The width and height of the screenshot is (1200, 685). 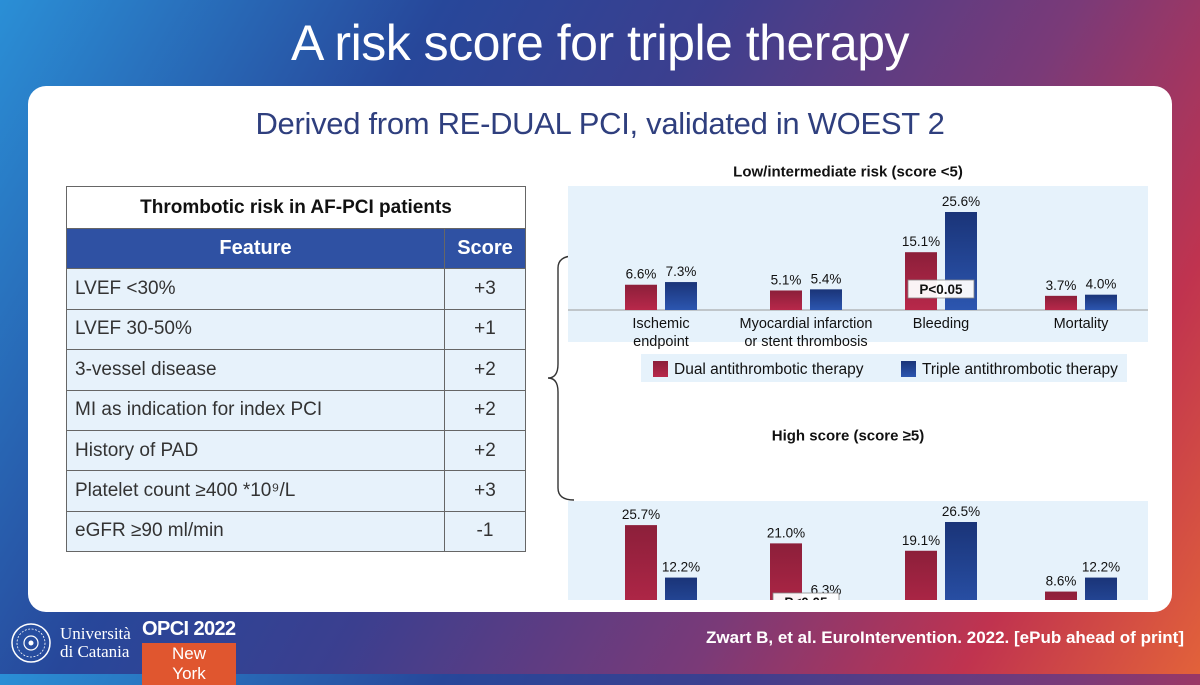 What do you see at coordinates (1061, 581) in the screenshot?
I see `data-label: 8.6%` at bounding box center [1061, 581].